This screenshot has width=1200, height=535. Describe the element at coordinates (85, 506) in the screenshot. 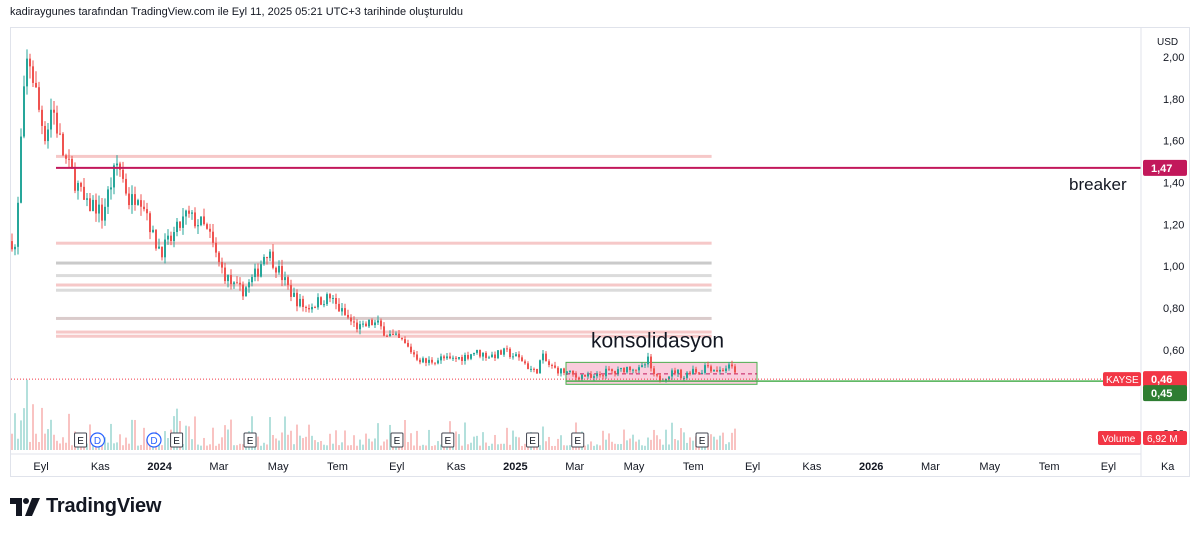

I see `tradingview-logo: TradingView` at that location.